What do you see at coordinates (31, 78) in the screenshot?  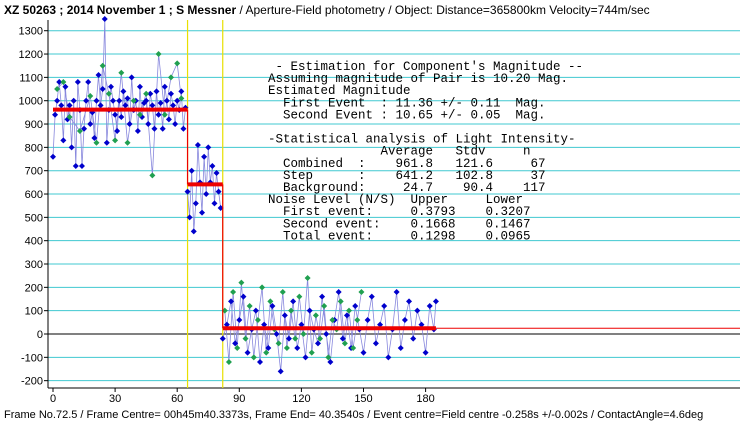 I see `y-tick-label: 1100` at bounding box center [31, 78].